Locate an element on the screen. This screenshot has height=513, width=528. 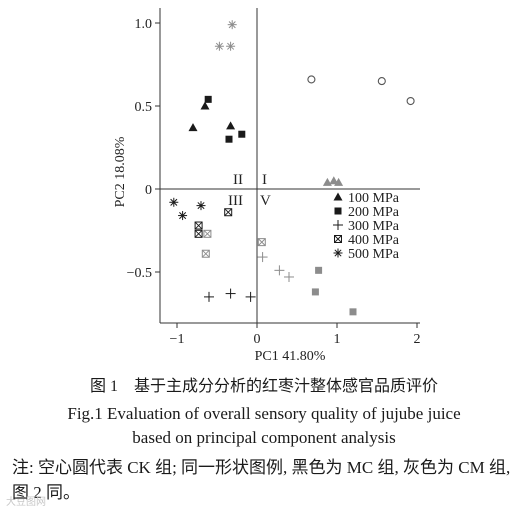
quadrant-label: III is located at coordinates (235, 201).